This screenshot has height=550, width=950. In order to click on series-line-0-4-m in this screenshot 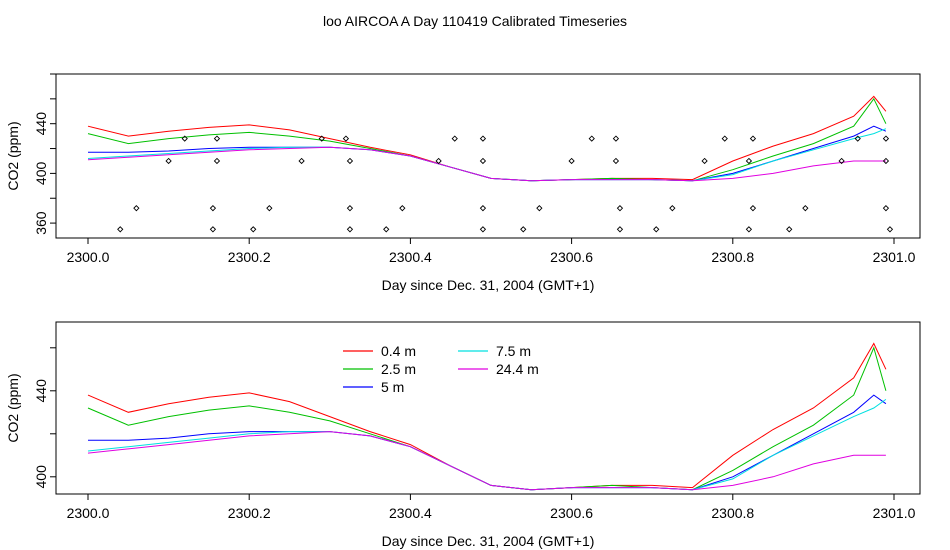, I will do `click(487, 138)`.